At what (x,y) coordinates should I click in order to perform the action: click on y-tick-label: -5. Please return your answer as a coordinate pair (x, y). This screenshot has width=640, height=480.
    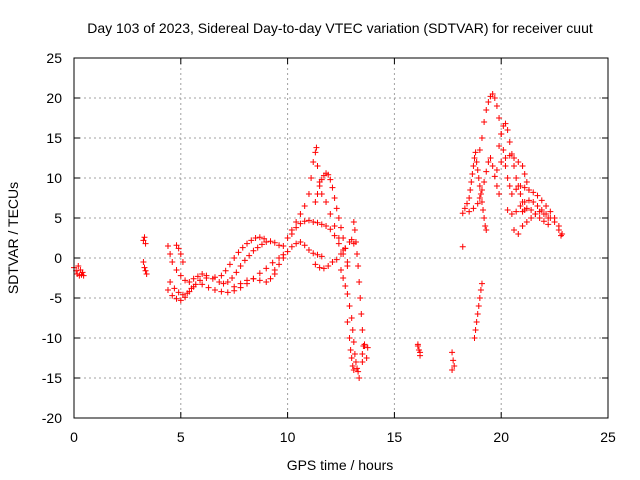
    Looking at the image, I should click on (56, 298).